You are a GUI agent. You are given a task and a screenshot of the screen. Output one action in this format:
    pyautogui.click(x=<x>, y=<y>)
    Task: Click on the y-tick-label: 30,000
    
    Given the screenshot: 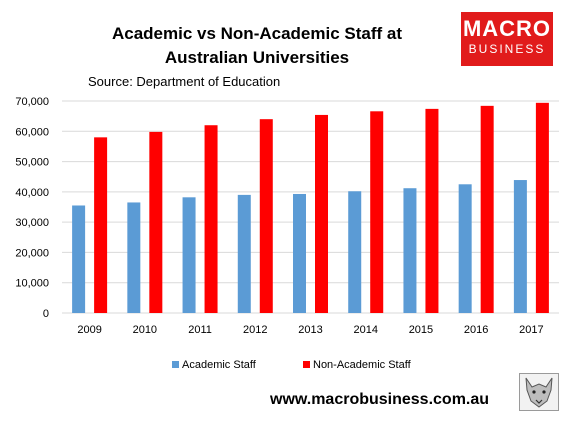 What is the action you would take?
    pyautogui.click(x=32, y=223)
    